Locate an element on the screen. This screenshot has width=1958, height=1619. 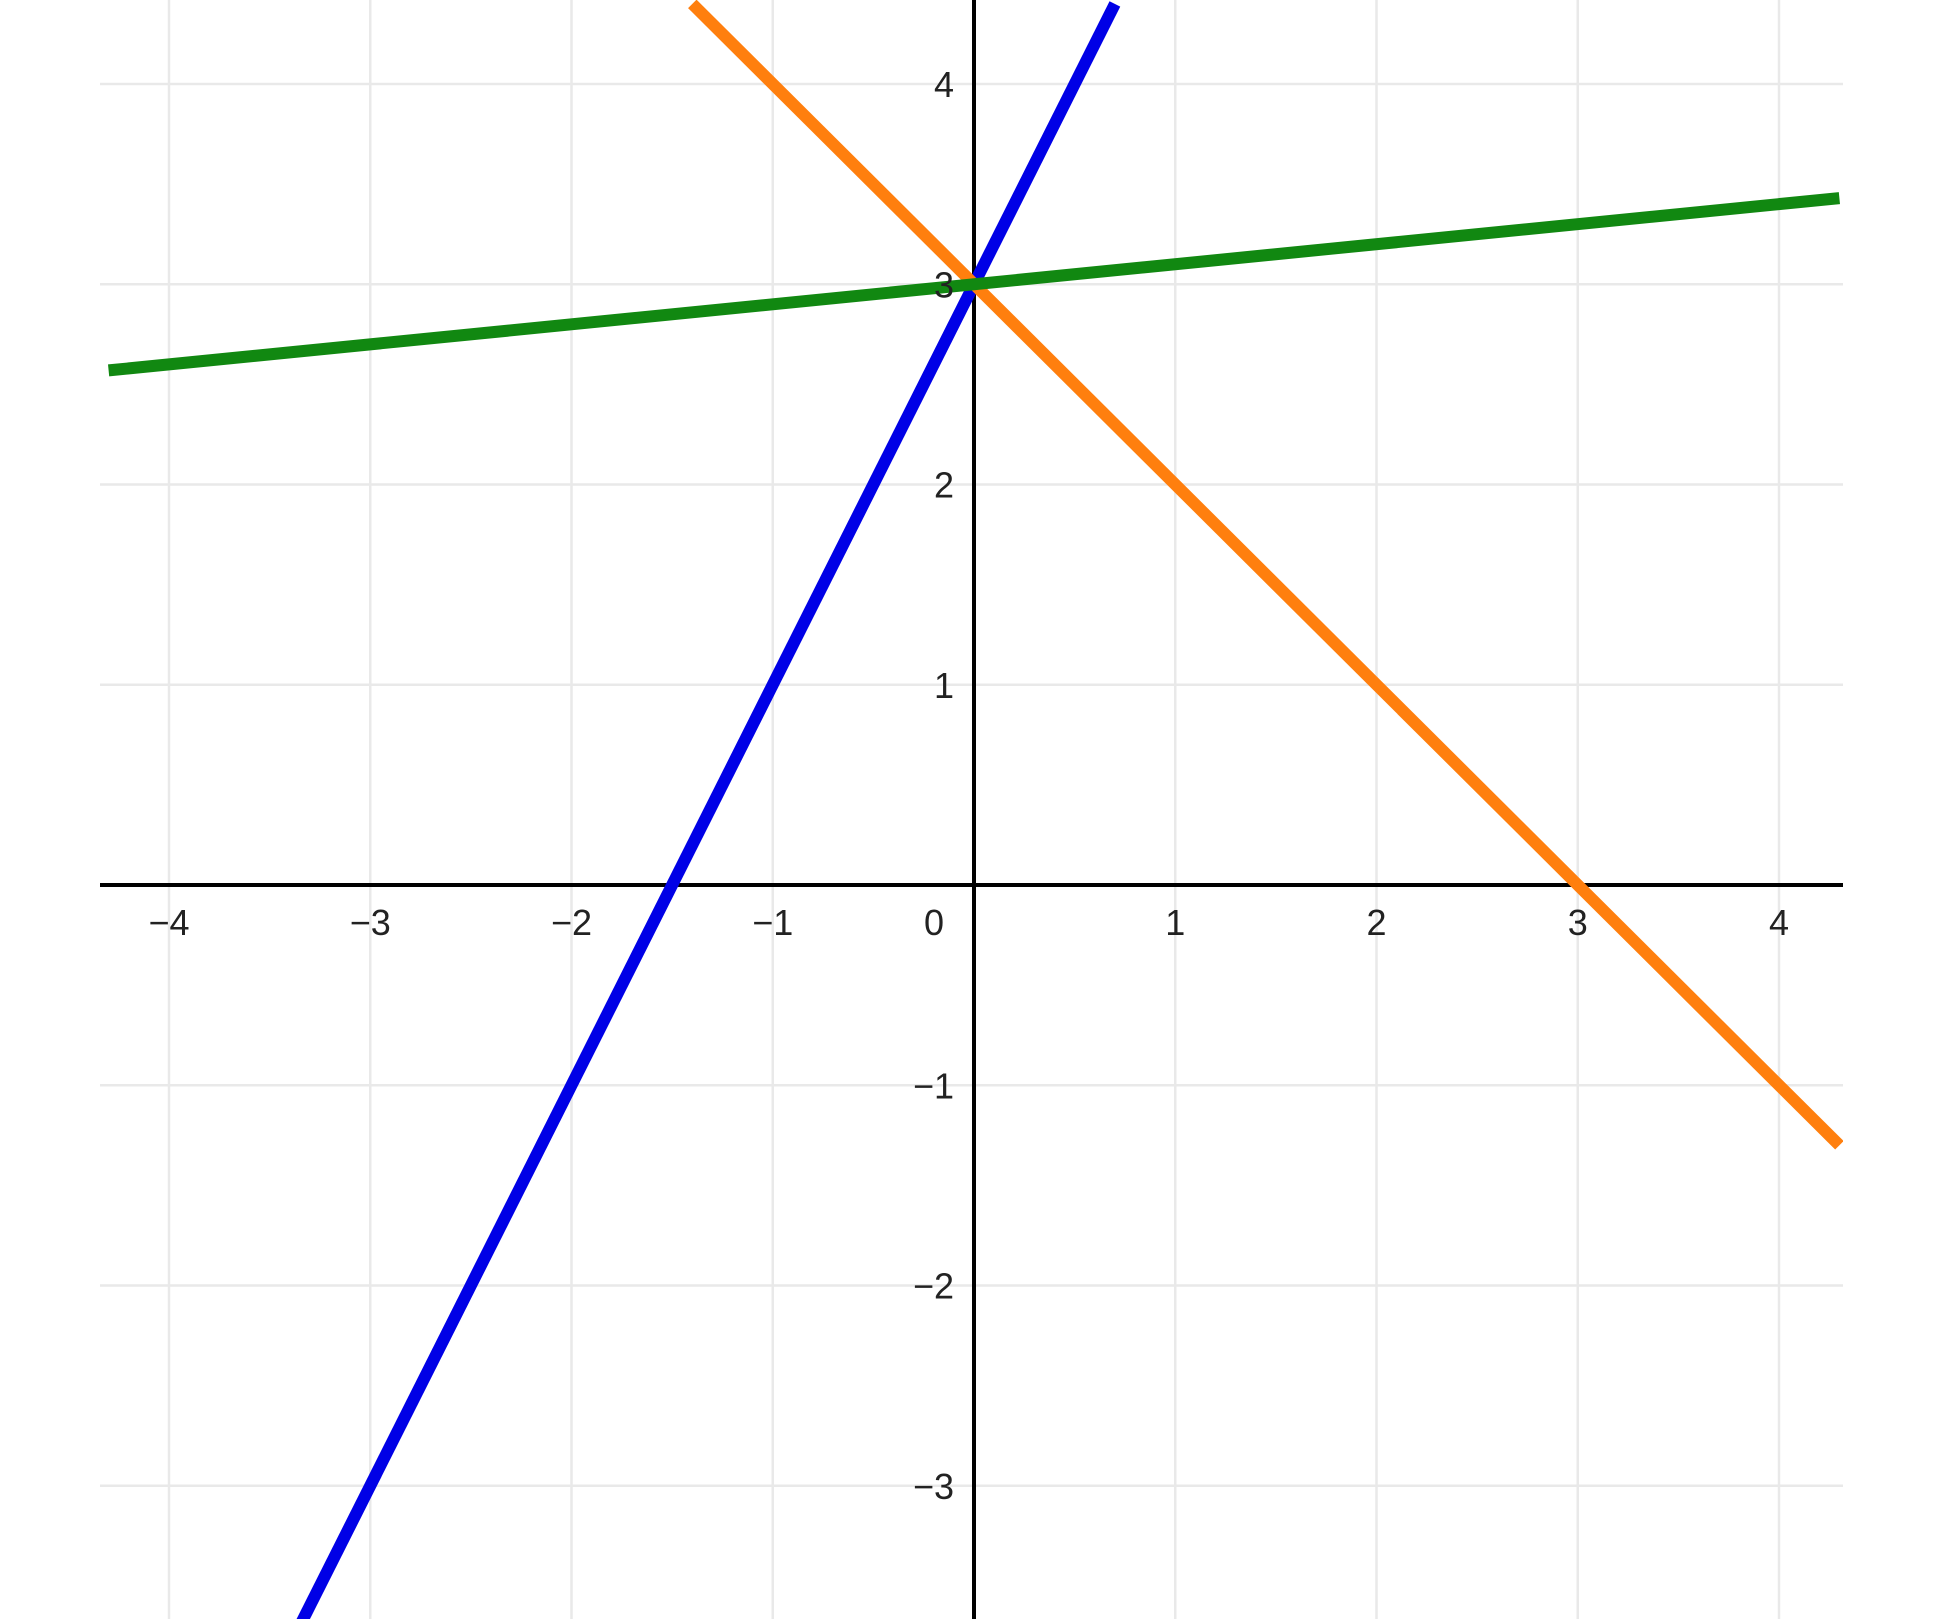
x-tick-label: 1 is located at coordinates (1175, 922).